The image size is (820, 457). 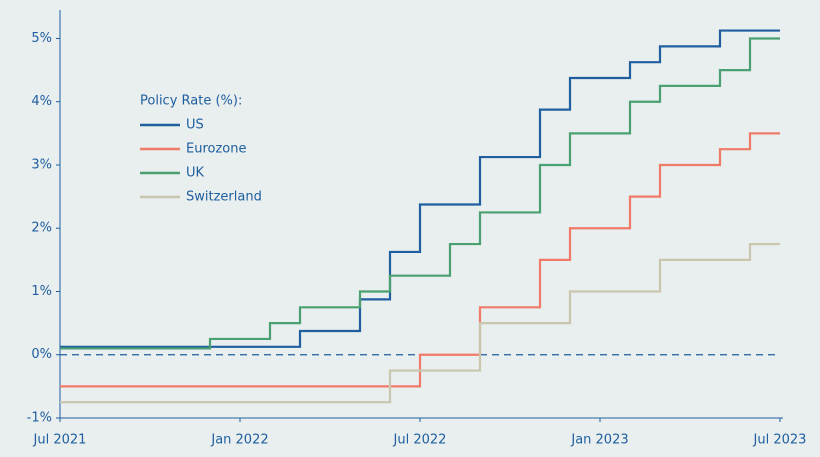 What do you see at coordinates (41, 228) in the screenshot?
I see `y-tick-label: 2%` at bounding box center [41, 228].